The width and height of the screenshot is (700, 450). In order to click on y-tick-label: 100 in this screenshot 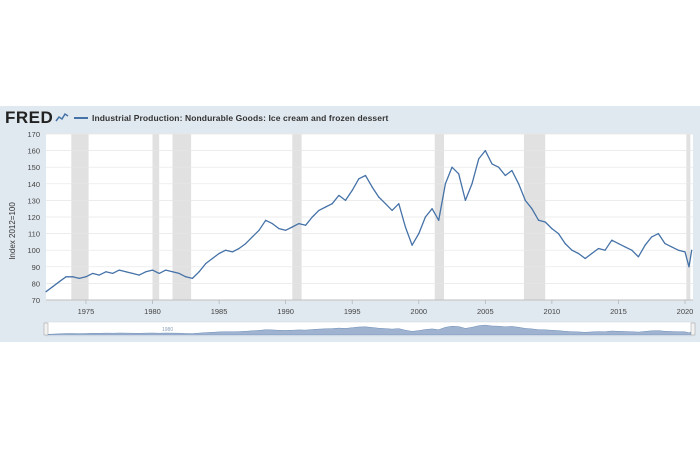, I will do `click(33, 250)`.